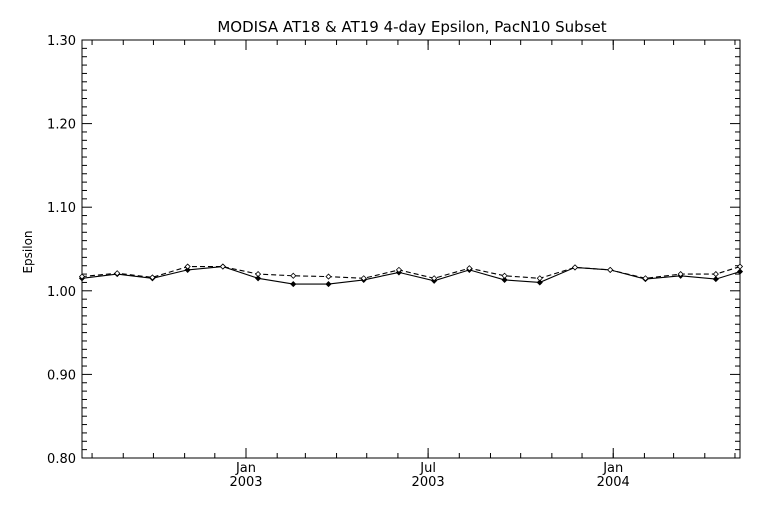 The image size is (768, 512). What do you see at coordinates (61, 375) in the screenshot?
I see `y-tick-label: 0.90` at bounding box center [61, 375].